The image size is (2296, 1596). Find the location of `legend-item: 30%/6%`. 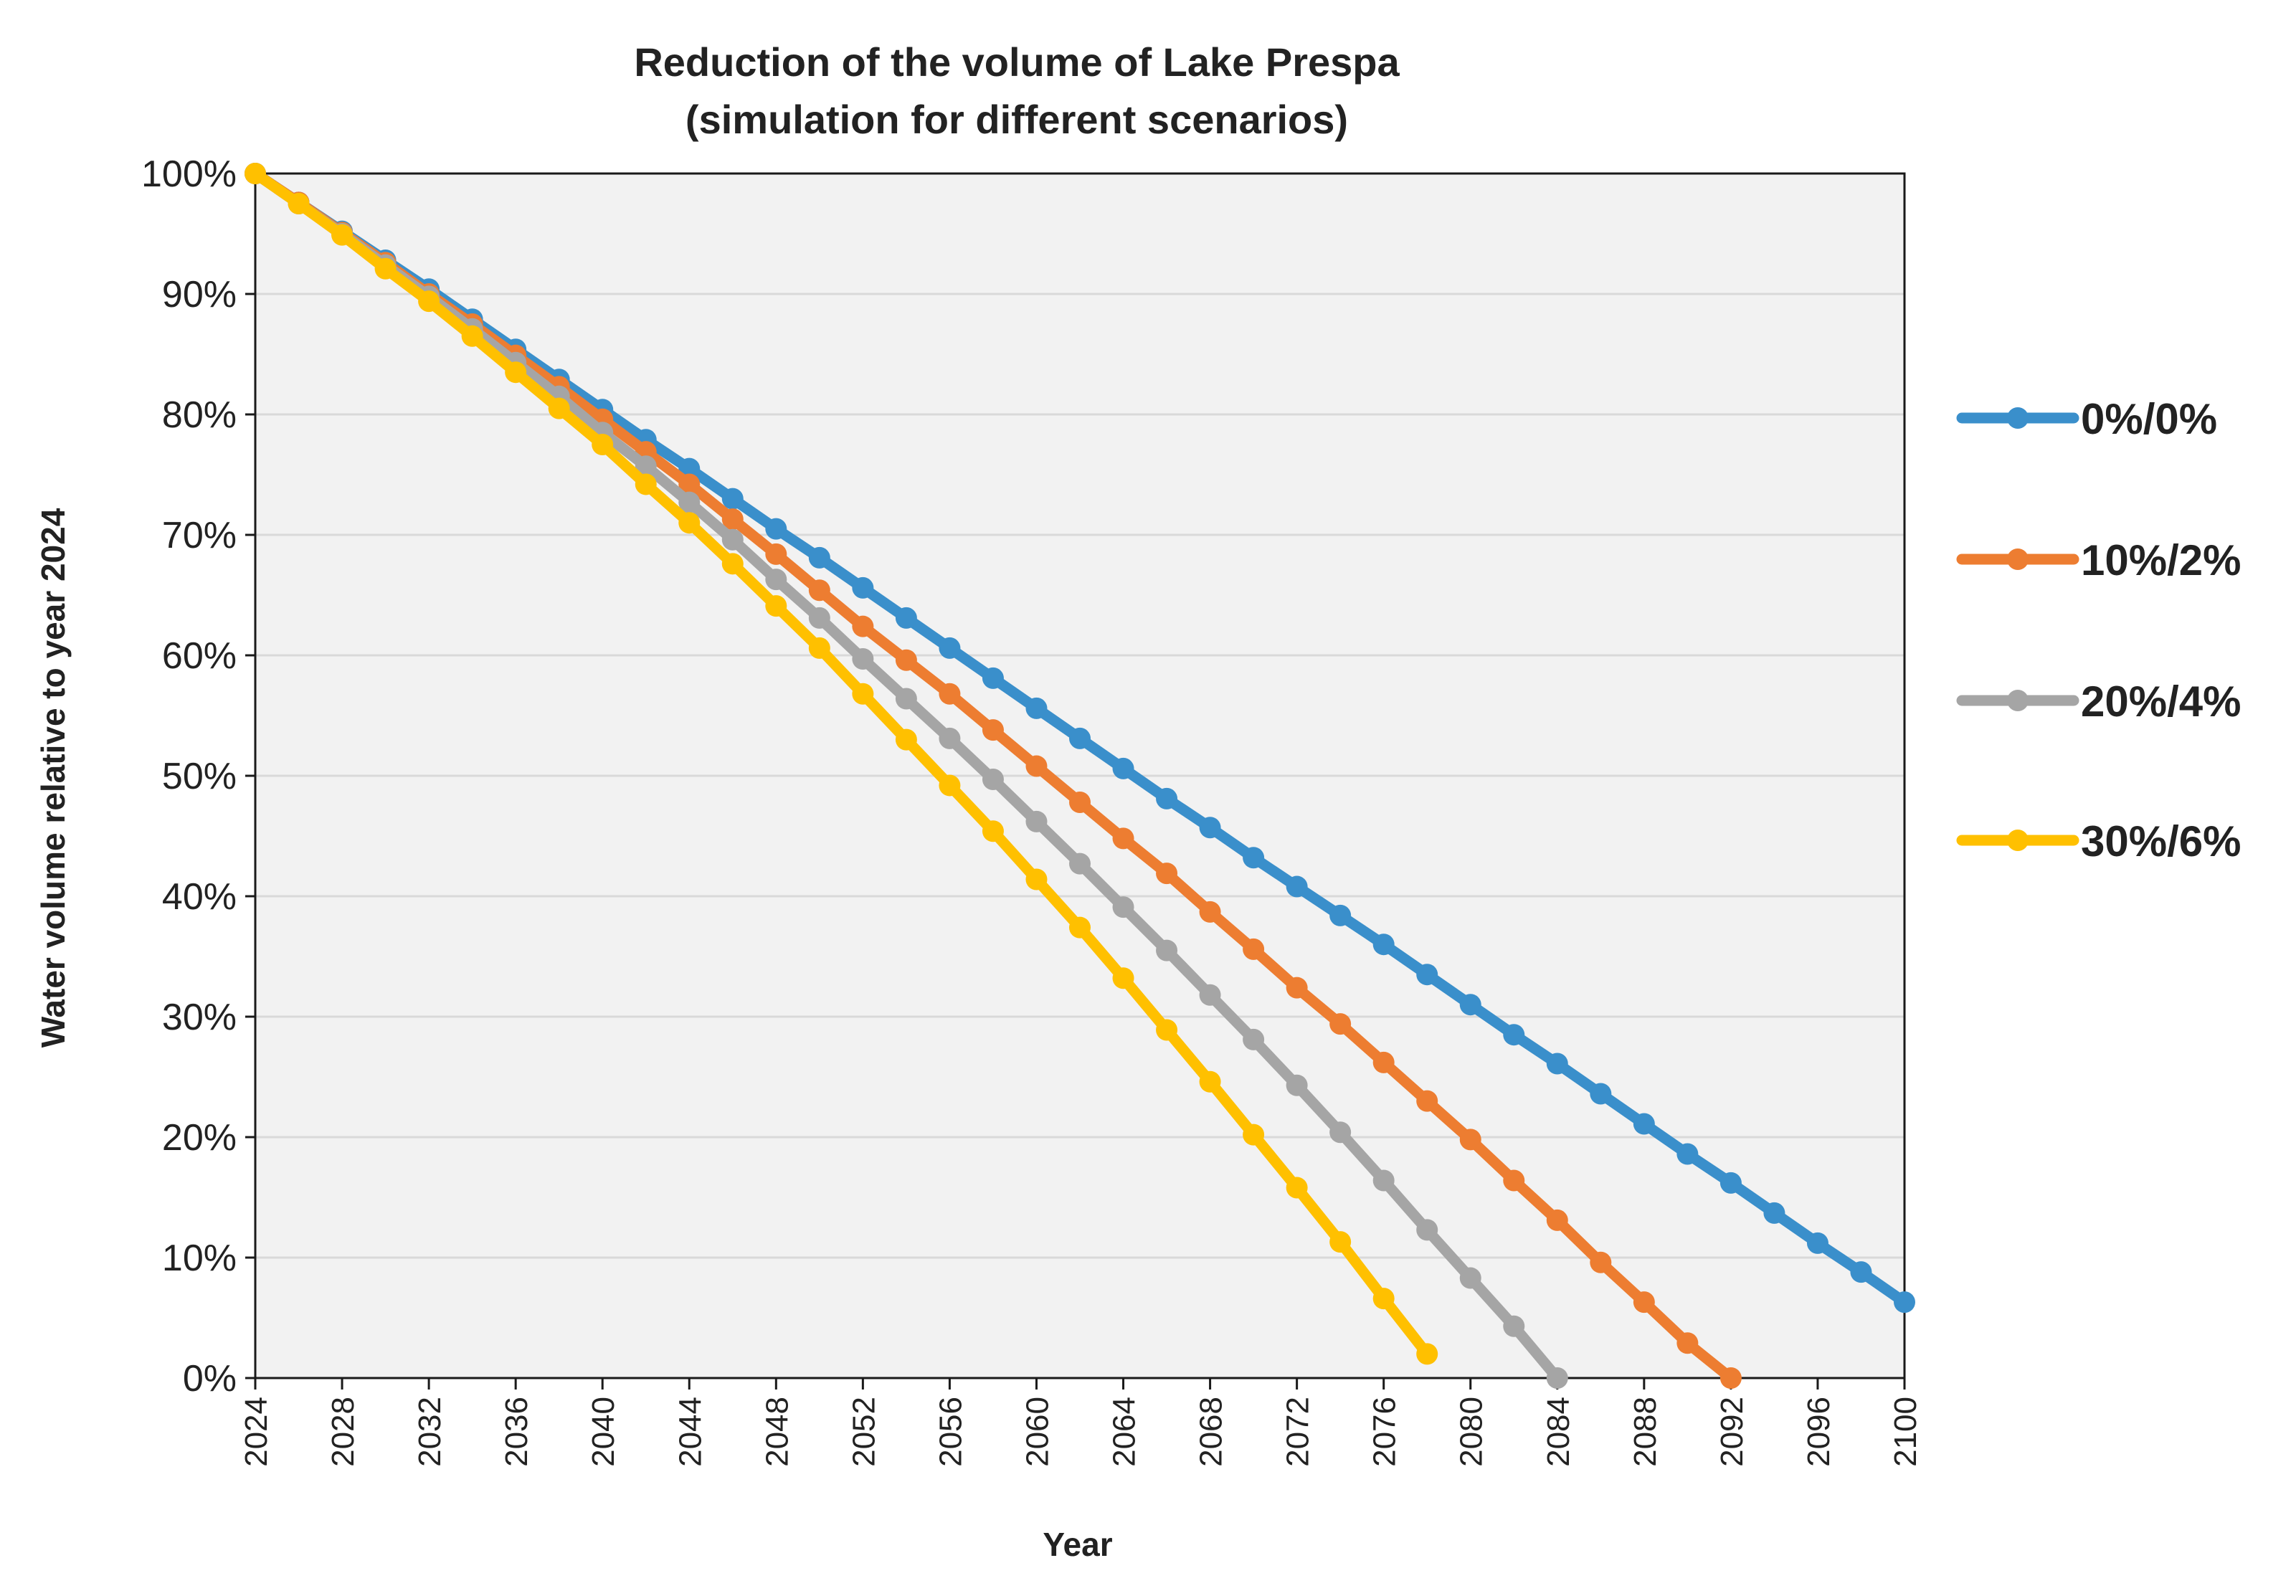

legend-item: 30%/6% is located at coordinates (2099, 841).